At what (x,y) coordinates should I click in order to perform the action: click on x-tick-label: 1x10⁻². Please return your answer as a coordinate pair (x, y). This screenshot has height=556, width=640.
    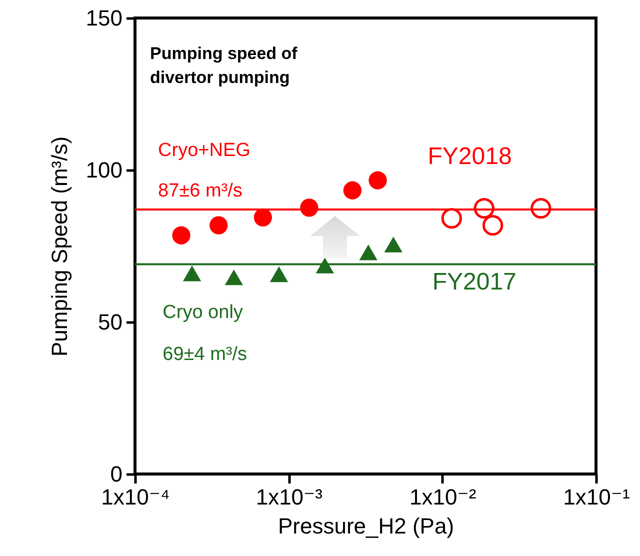
    Looking at the image, I should click on (443, 497).